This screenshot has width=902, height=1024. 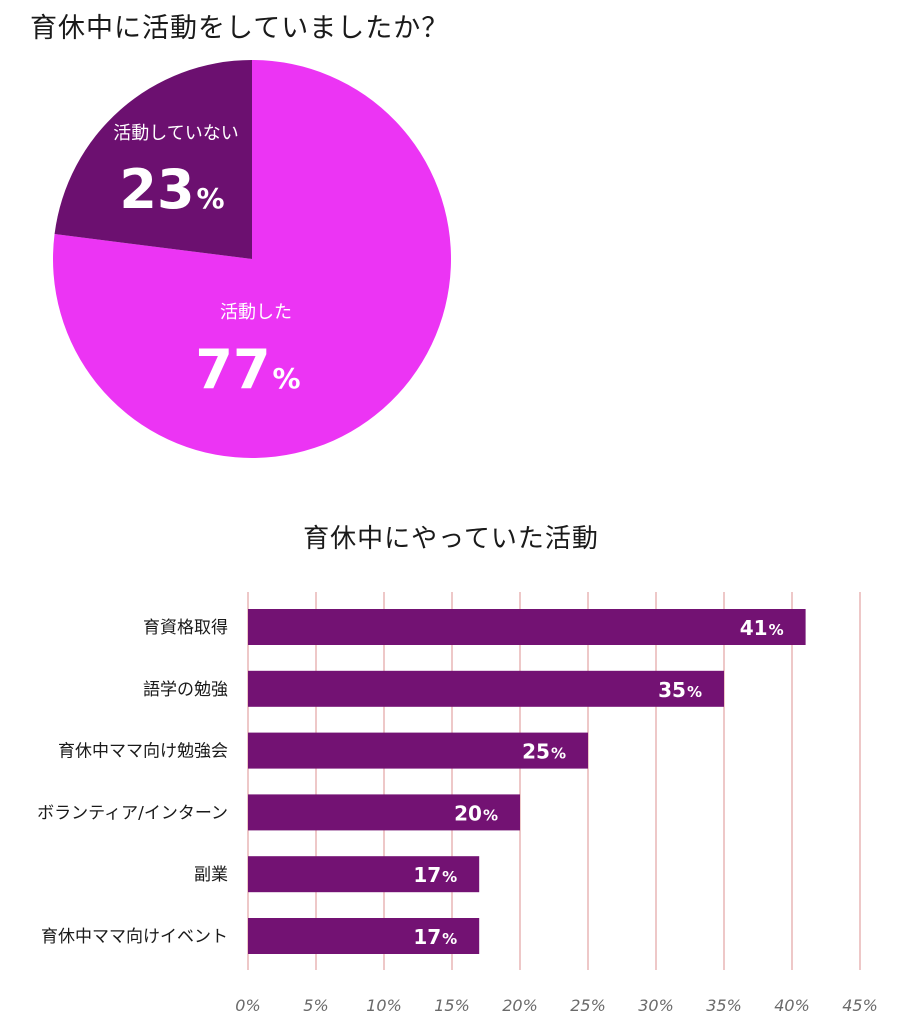 What do you see at coordinates (520, 1005) in the screenshot?
I see `x-tick-label: 20%` at bounding box center [520, 1005].